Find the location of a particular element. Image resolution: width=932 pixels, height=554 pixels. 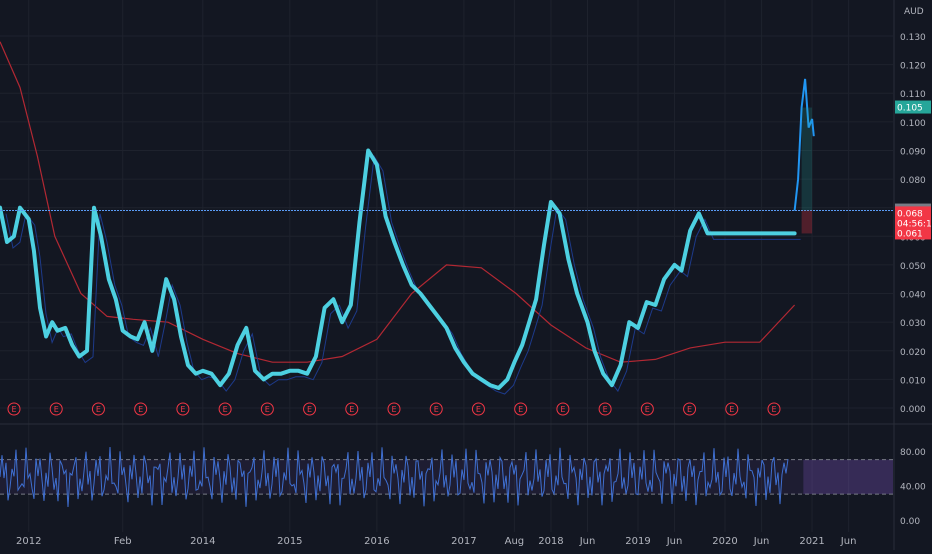

y-tick-label: 0.110 is located at coordinates (913, 95).